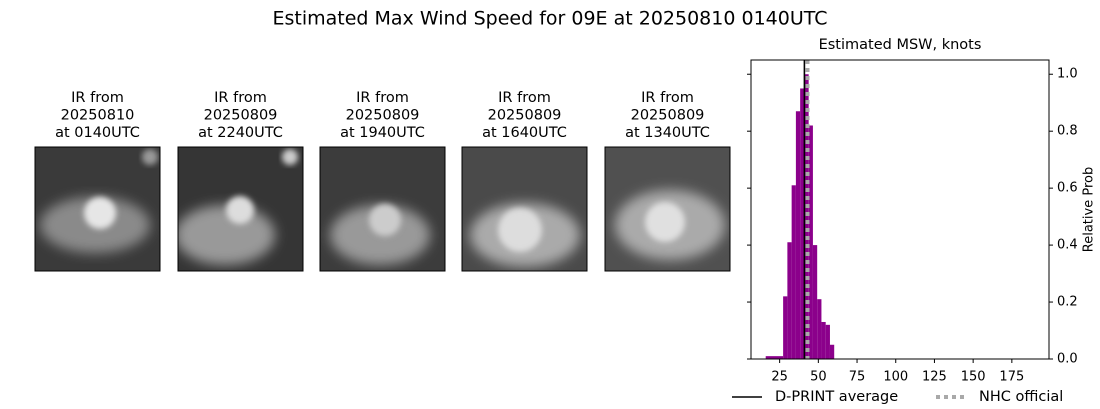 The image size is (1100, 409). What do you see at coordinates (1021, 397) in the screenshot?
I see `legend-label: NHC official` at bounding box center [1021, 397].